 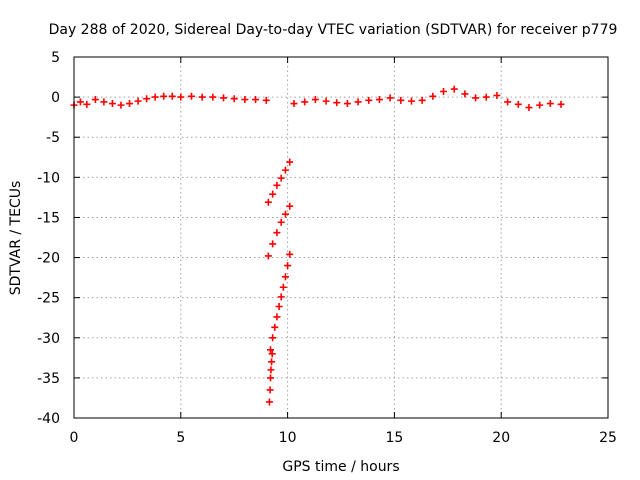 I want to click on y-tick-label: -5, so click(x=53, y=138).